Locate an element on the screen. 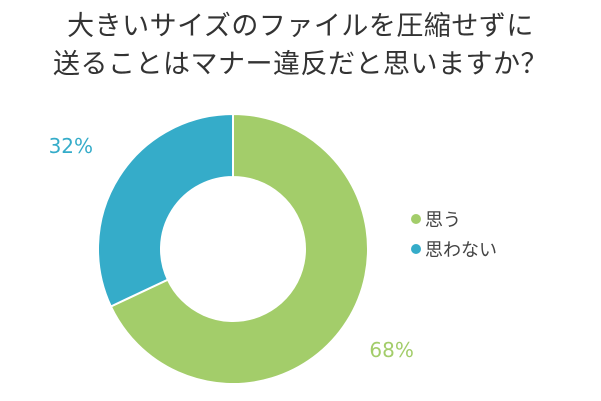  chart-title-line-1: 大きいサイズのファイルを圧縮せずに is located at coordinates (300, 26).